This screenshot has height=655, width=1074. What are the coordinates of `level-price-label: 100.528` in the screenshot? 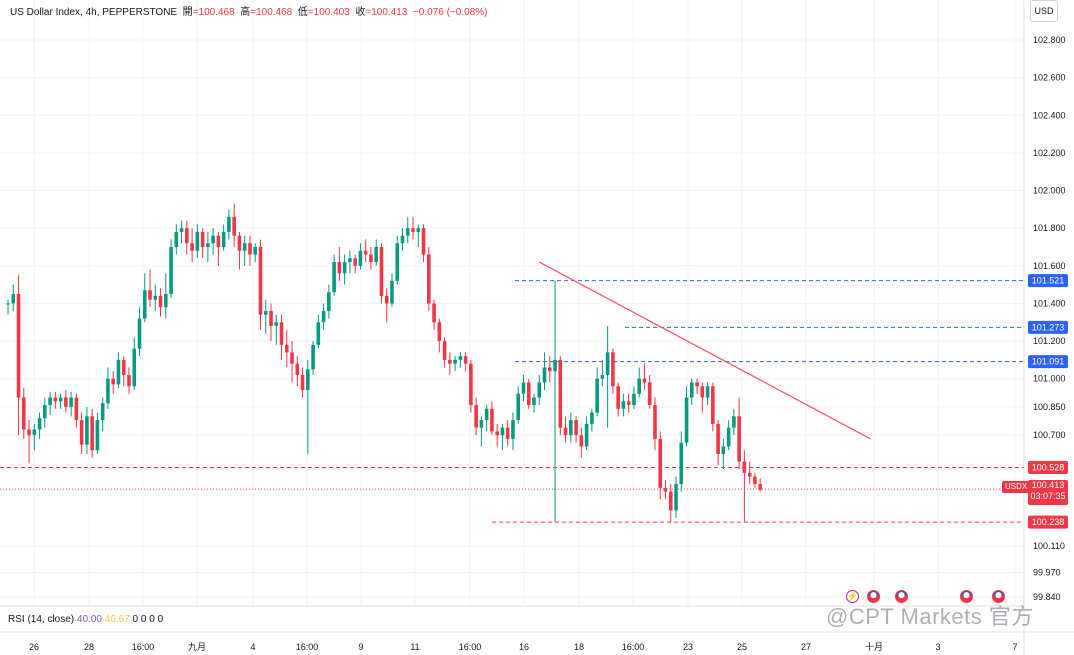 It's located at (1048, 468).